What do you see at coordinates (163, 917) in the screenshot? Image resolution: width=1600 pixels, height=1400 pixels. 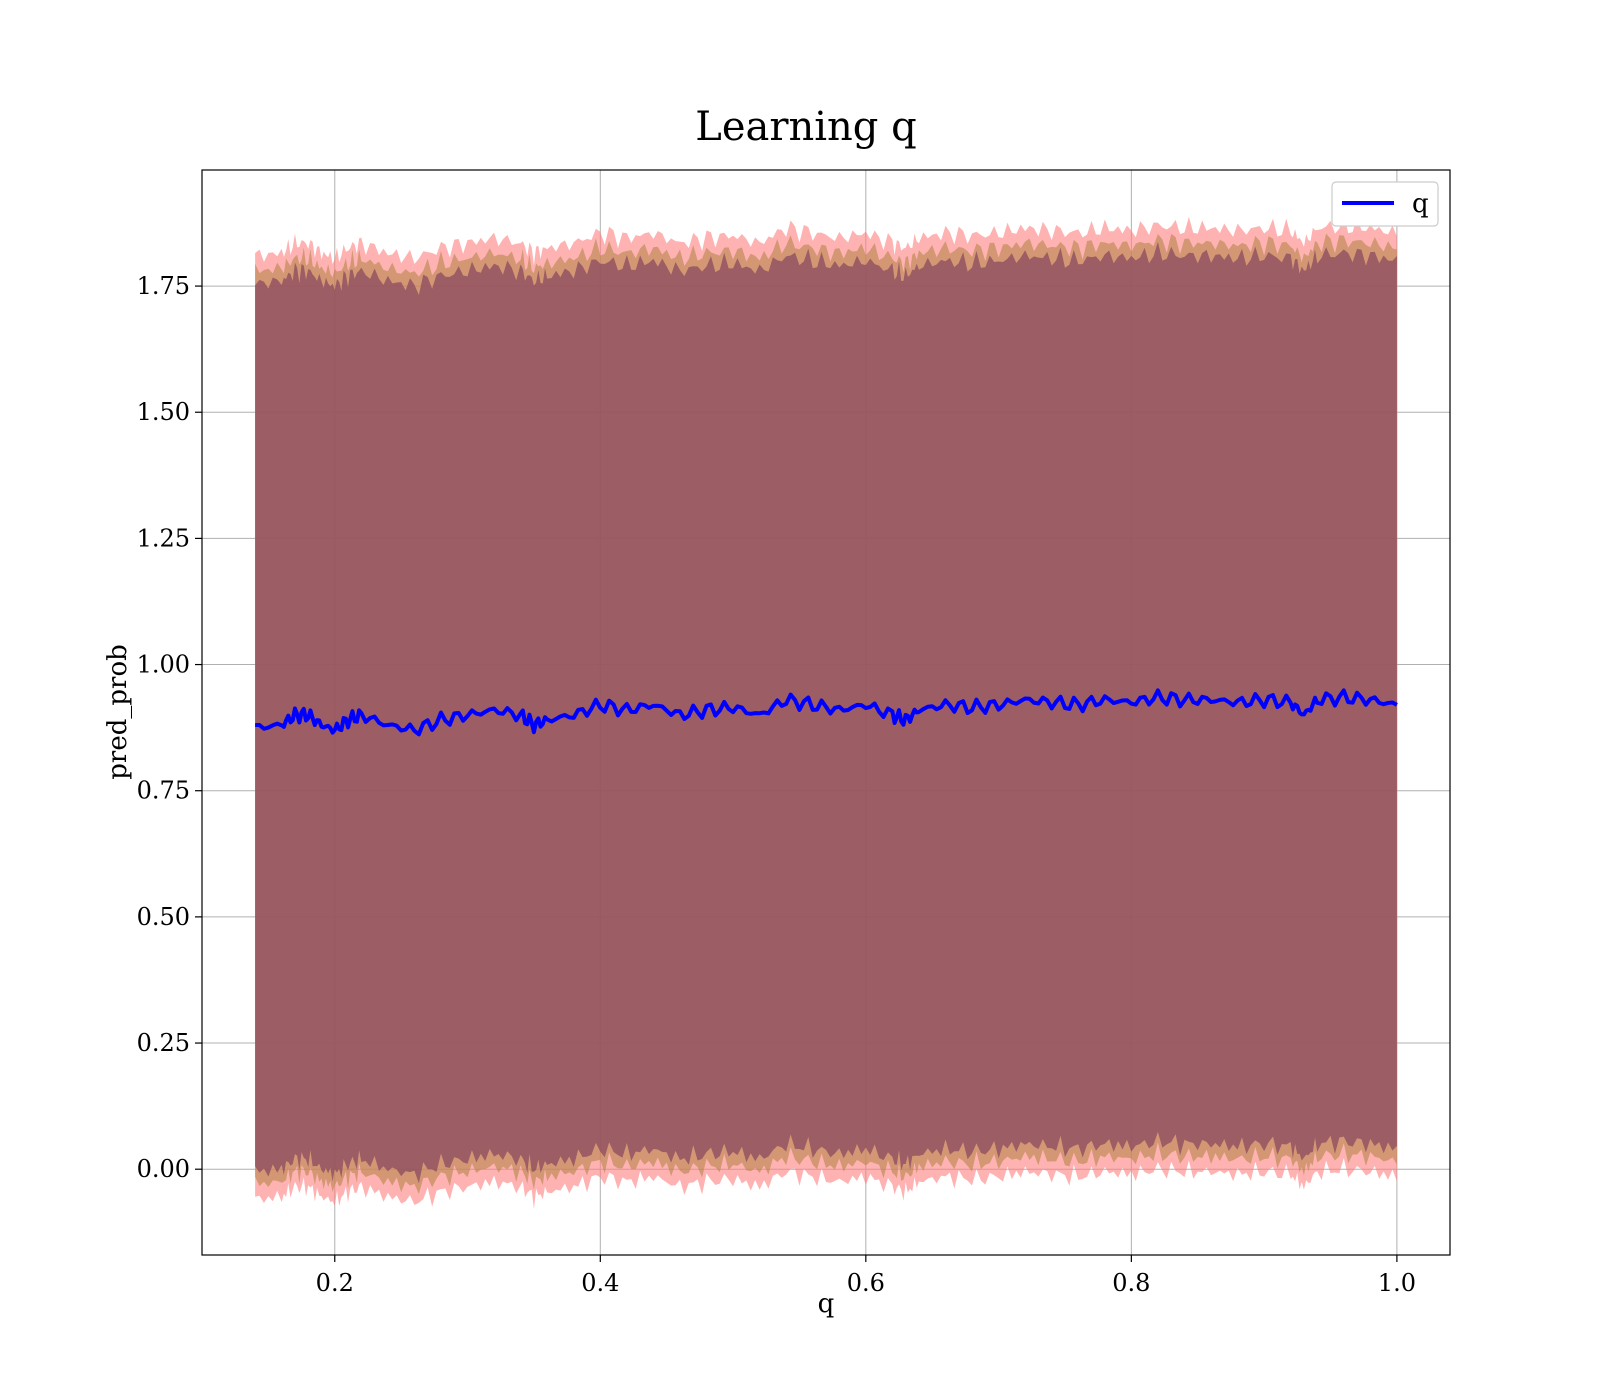 I see `y-tick-label: 0.50` at bounding box center [163, 917].